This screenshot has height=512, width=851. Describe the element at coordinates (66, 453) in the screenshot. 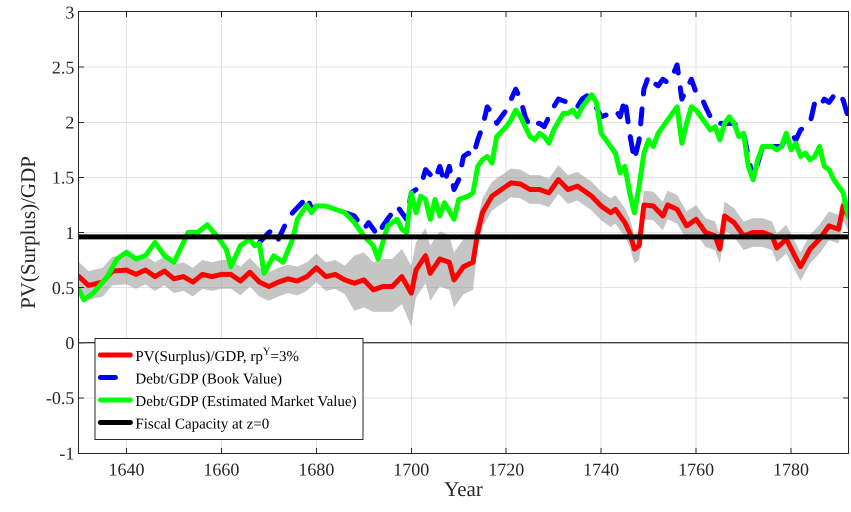

I see `y-tick-label: -1` at that location.